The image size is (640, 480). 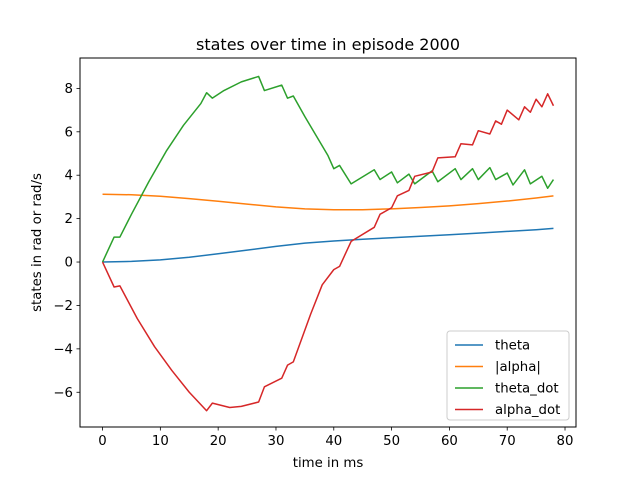 What do you see at coordinates (63, 393) in the screenshot?
I see `y-tick-label: −6` at bounding box center [63, 393].